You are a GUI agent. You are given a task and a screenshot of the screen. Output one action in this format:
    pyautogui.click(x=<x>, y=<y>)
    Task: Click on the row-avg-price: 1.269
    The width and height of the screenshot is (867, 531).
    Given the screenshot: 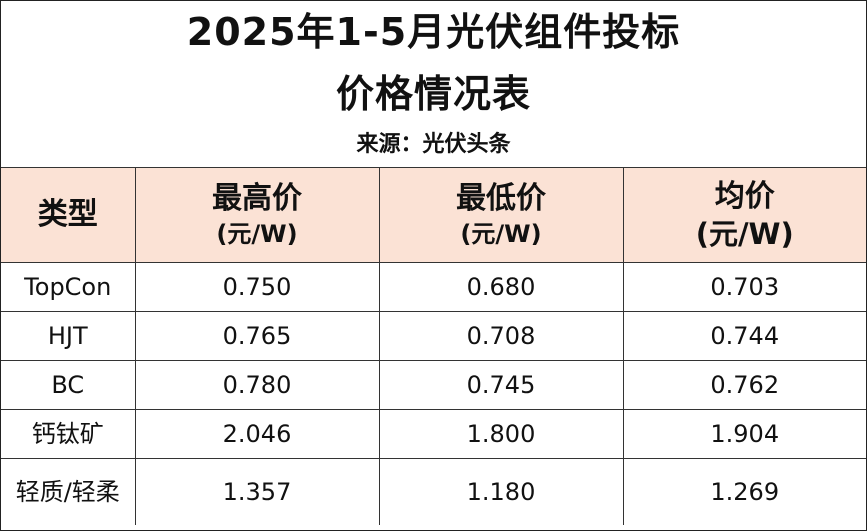 What is the action you would take?
    pyautogui.click(x=744, y=491)
    